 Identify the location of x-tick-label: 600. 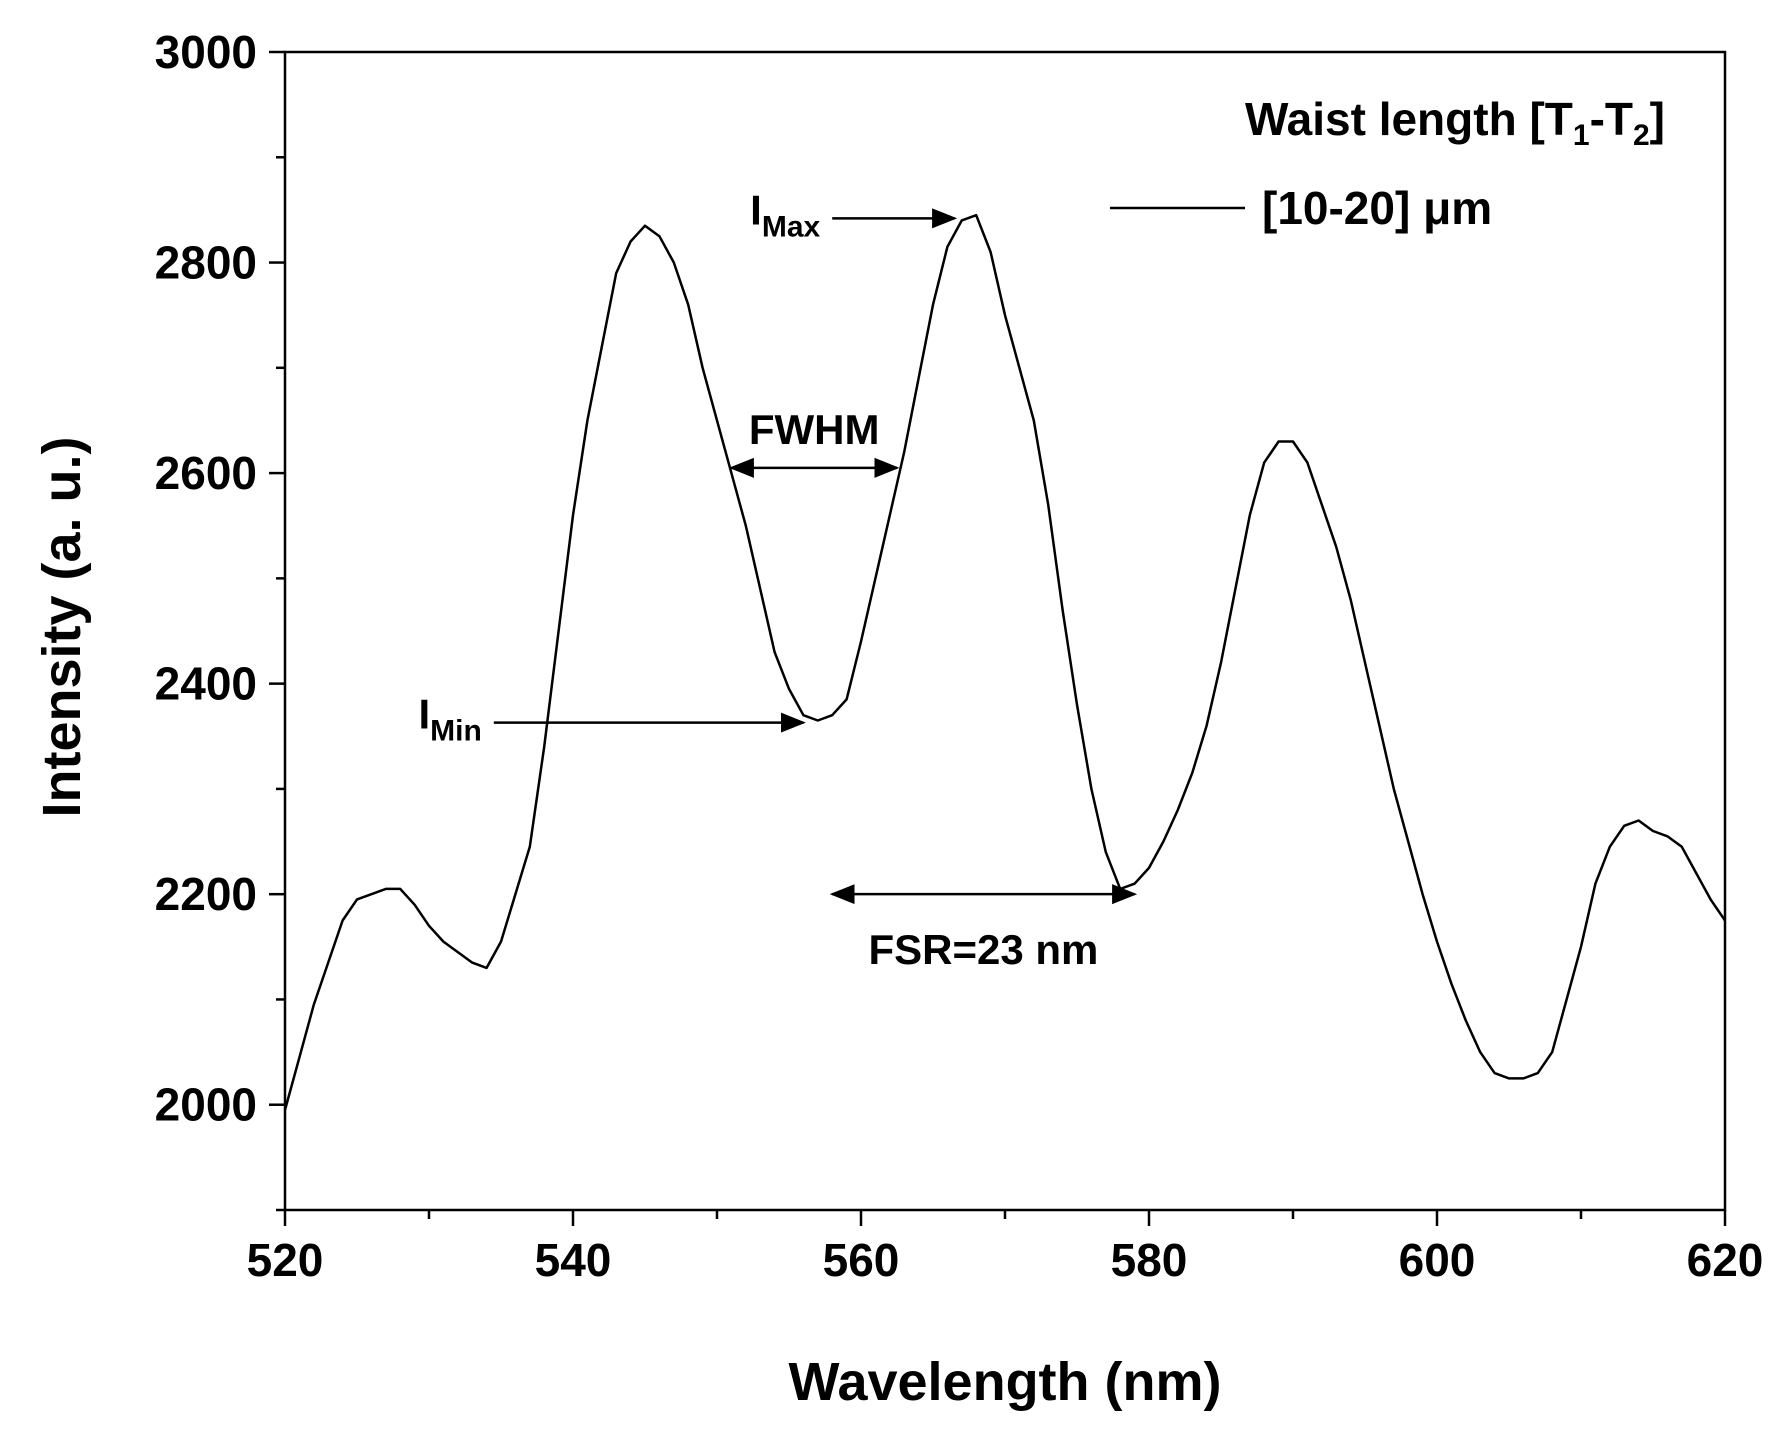
(1437, 1260).